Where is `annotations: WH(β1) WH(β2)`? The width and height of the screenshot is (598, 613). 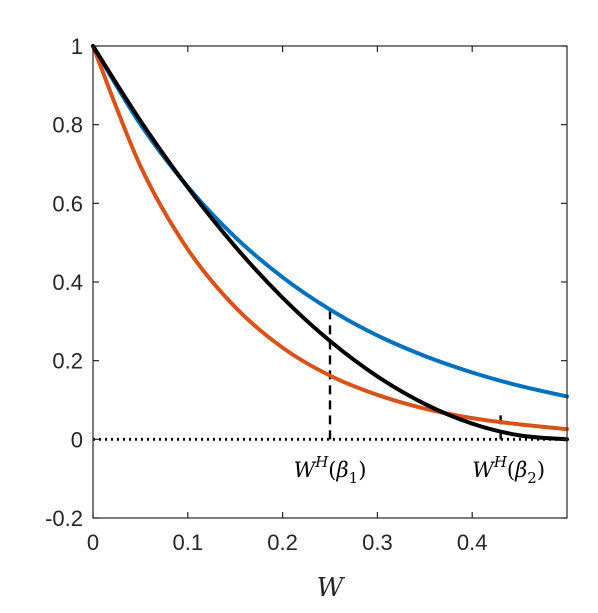 annotations: WH(β1) WH(β2) is located at coordinates (419, 470).